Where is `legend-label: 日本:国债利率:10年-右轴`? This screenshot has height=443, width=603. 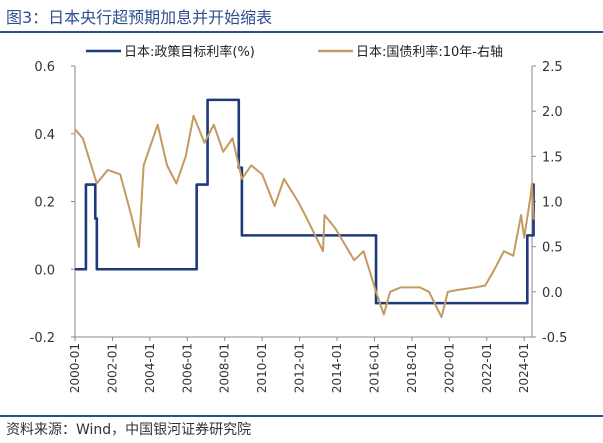
legend-label: 日本:国债利率:10年-右轴 is located at coordinates (429, 52).